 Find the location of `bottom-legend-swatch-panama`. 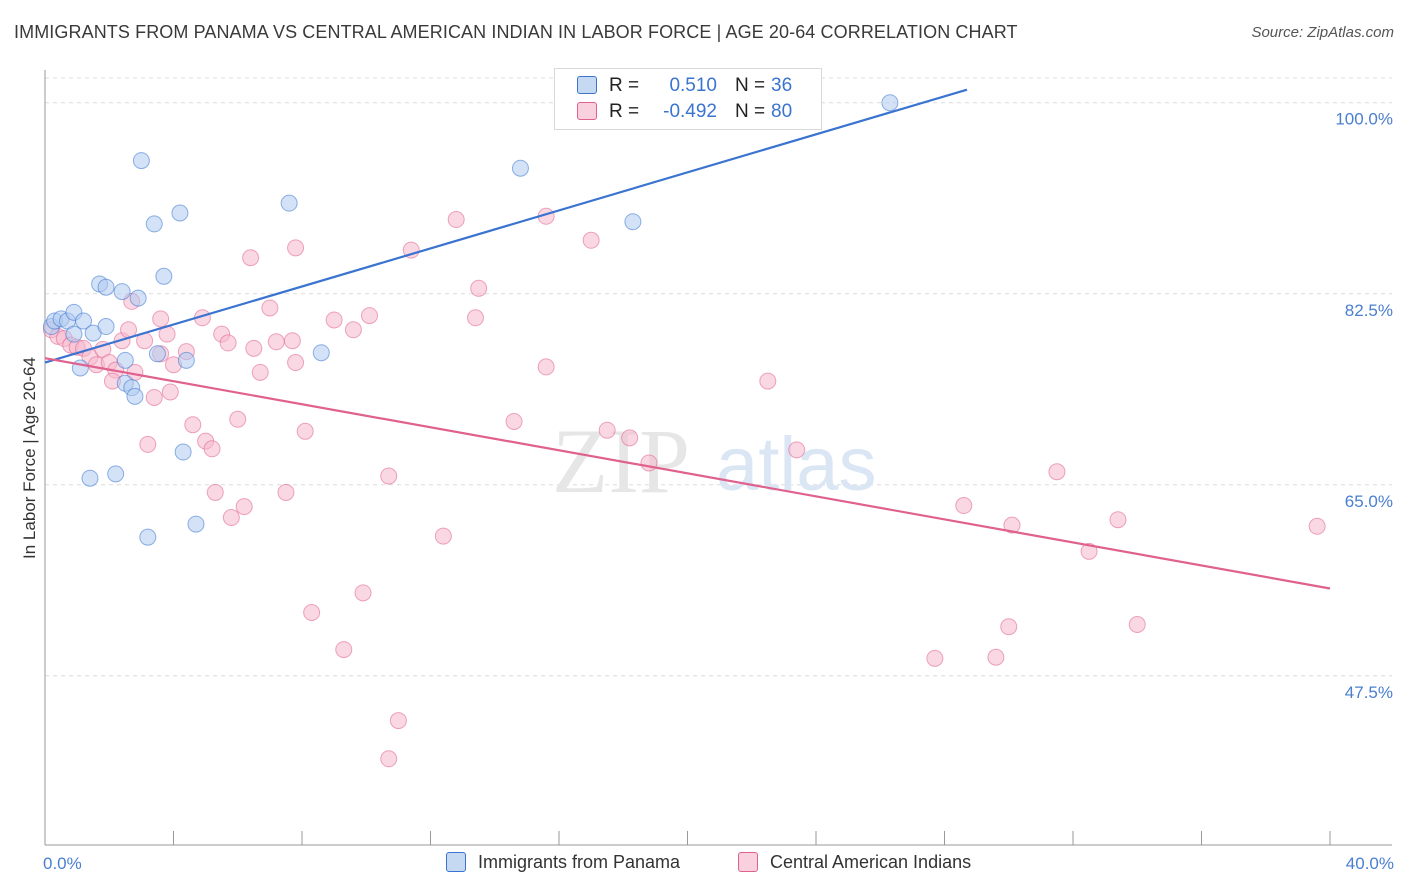

bottom-legend-swatch-panama is located at coordinates (456, 862).